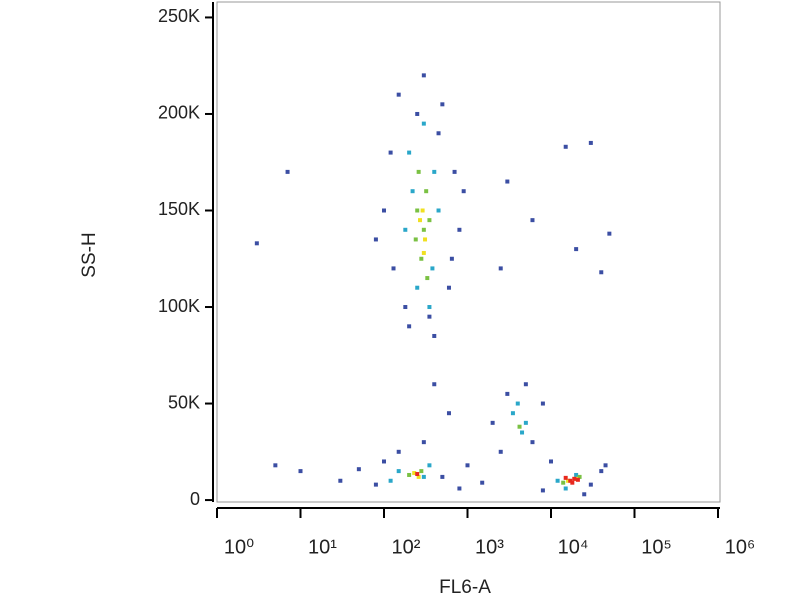 The image size is (800, 600). I want to click on y-axis-title: SS-H, so click(89, 254).